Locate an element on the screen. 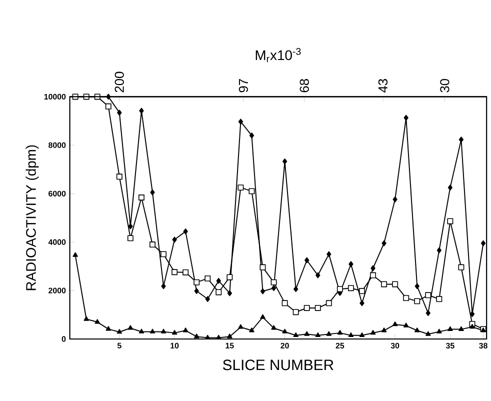 Image resolution: width=491 pixels, height=401 pixels. x2-tick-label: 200 is located at coordinates (119, 82).